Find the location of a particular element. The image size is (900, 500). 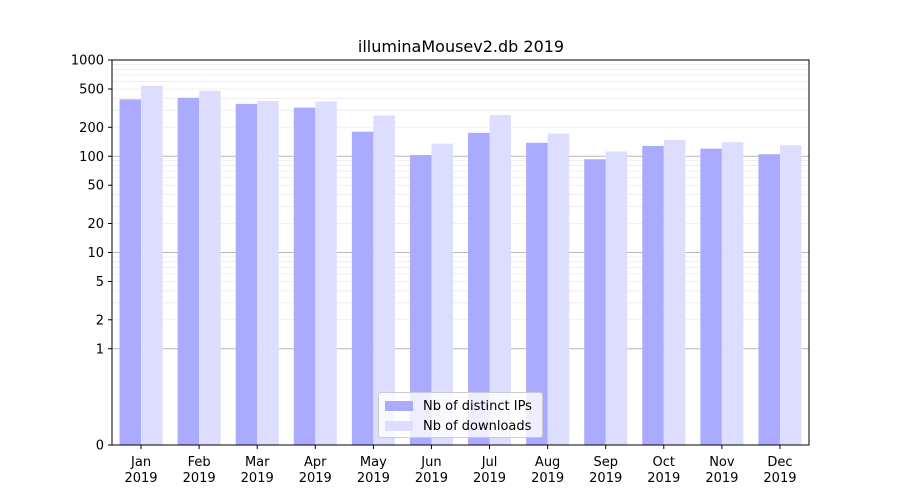

x-tick-label: Dec 2019 is located at coordinates (779, 470).